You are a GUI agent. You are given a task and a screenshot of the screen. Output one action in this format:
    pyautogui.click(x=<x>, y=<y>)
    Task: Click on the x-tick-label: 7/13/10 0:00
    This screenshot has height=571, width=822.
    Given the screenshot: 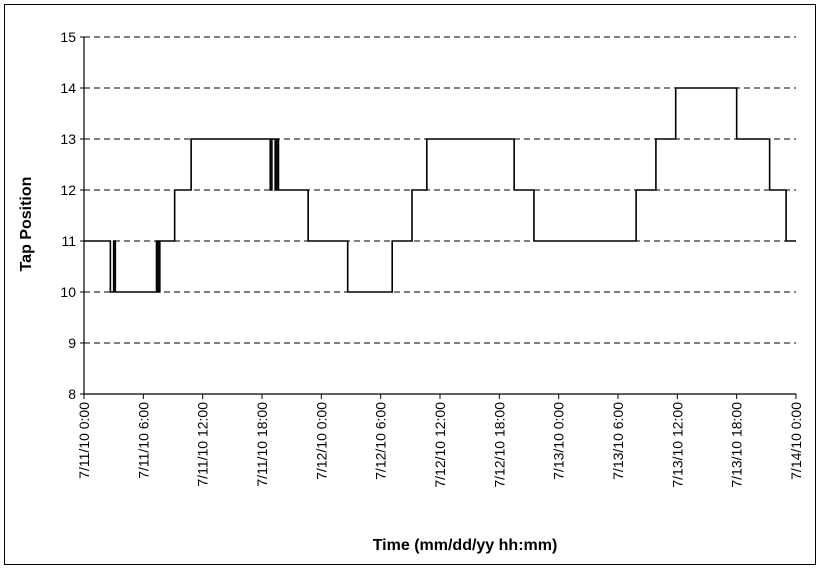 What is the action you would take?
    pyautogui.click(x=559, y=441)
    